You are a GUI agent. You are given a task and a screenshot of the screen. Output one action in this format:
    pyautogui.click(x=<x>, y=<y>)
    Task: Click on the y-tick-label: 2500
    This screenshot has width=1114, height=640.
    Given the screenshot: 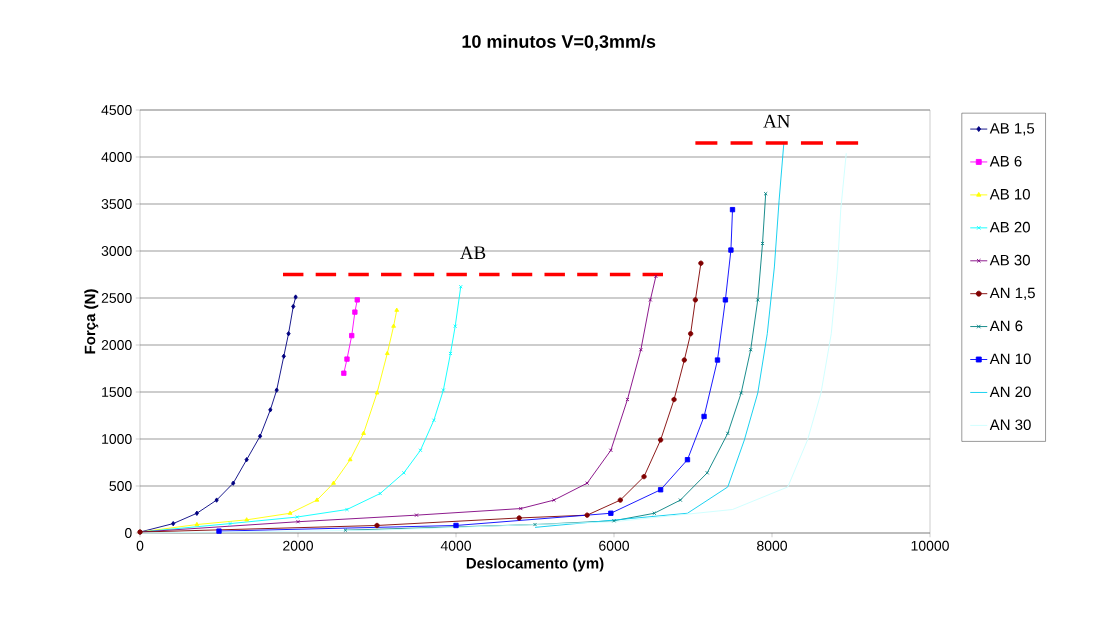 What is the action you would take?
    pyautogui.click(x=116, y=298)
    